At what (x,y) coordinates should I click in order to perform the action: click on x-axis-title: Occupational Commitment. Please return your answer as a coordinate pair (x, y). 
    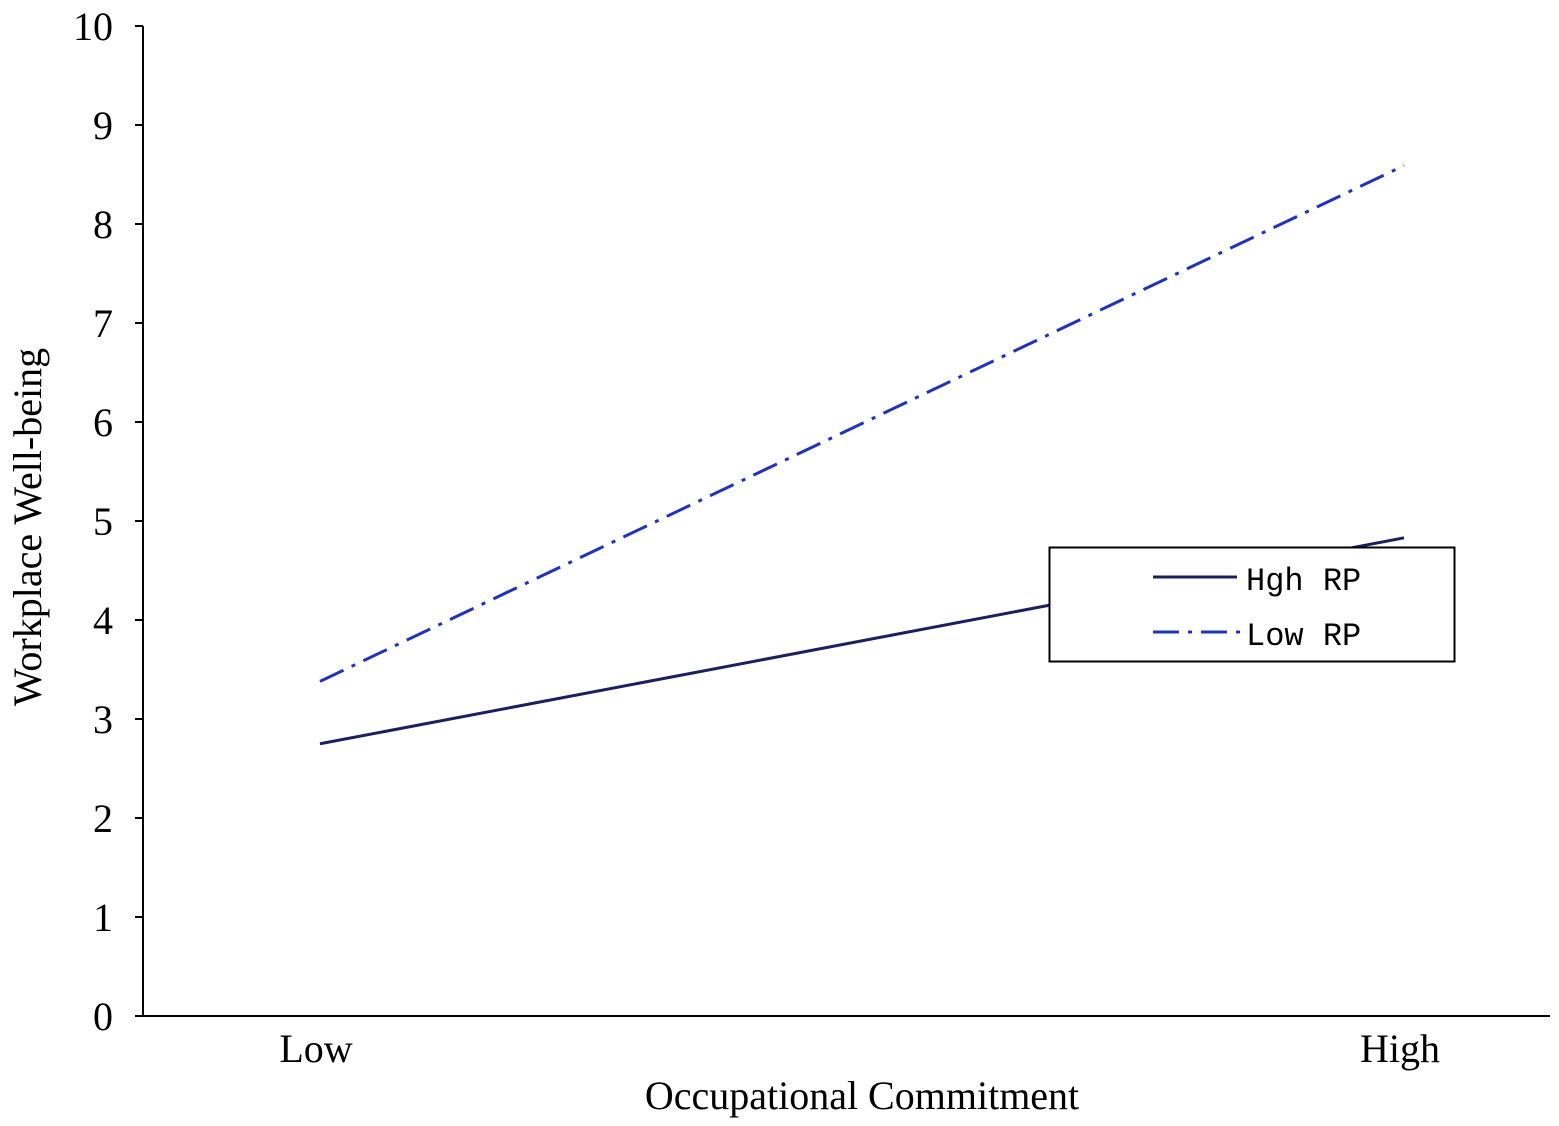
    Looking at the image, I should click on (862, 1095).